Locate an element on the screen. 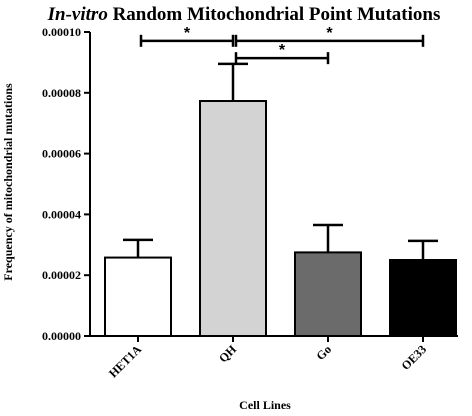 This screenshot has height=416, width=472. x-tick-label-oe33: OE33 is located at coordinates (413, 357).